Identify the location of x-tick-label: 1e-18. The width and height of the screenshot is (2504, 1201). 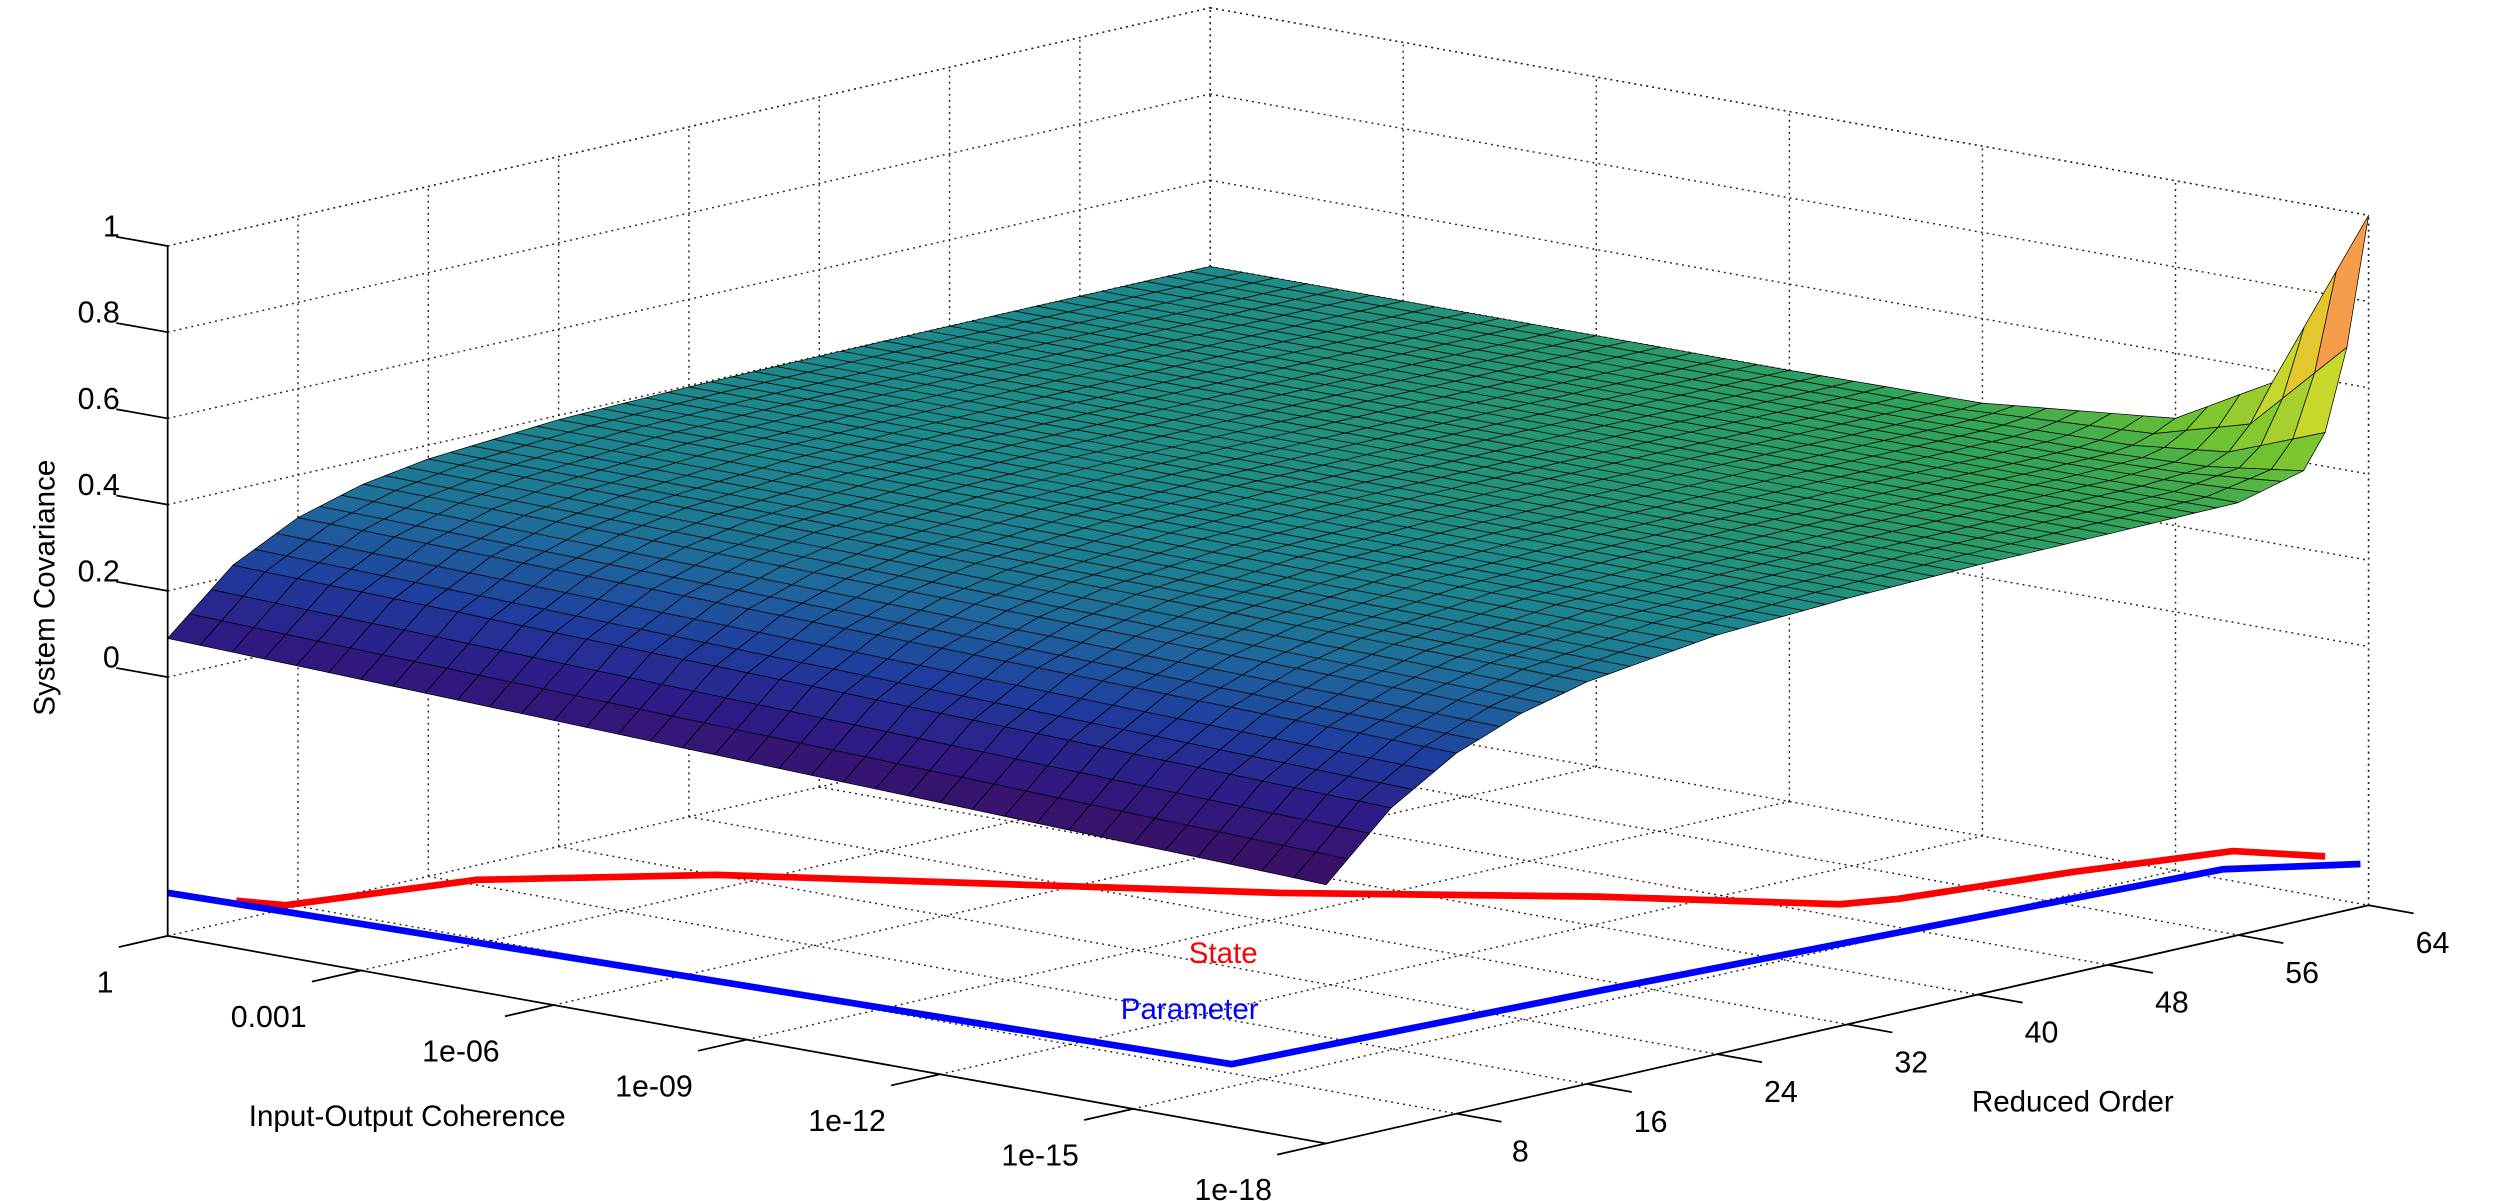
(1233, 1187).